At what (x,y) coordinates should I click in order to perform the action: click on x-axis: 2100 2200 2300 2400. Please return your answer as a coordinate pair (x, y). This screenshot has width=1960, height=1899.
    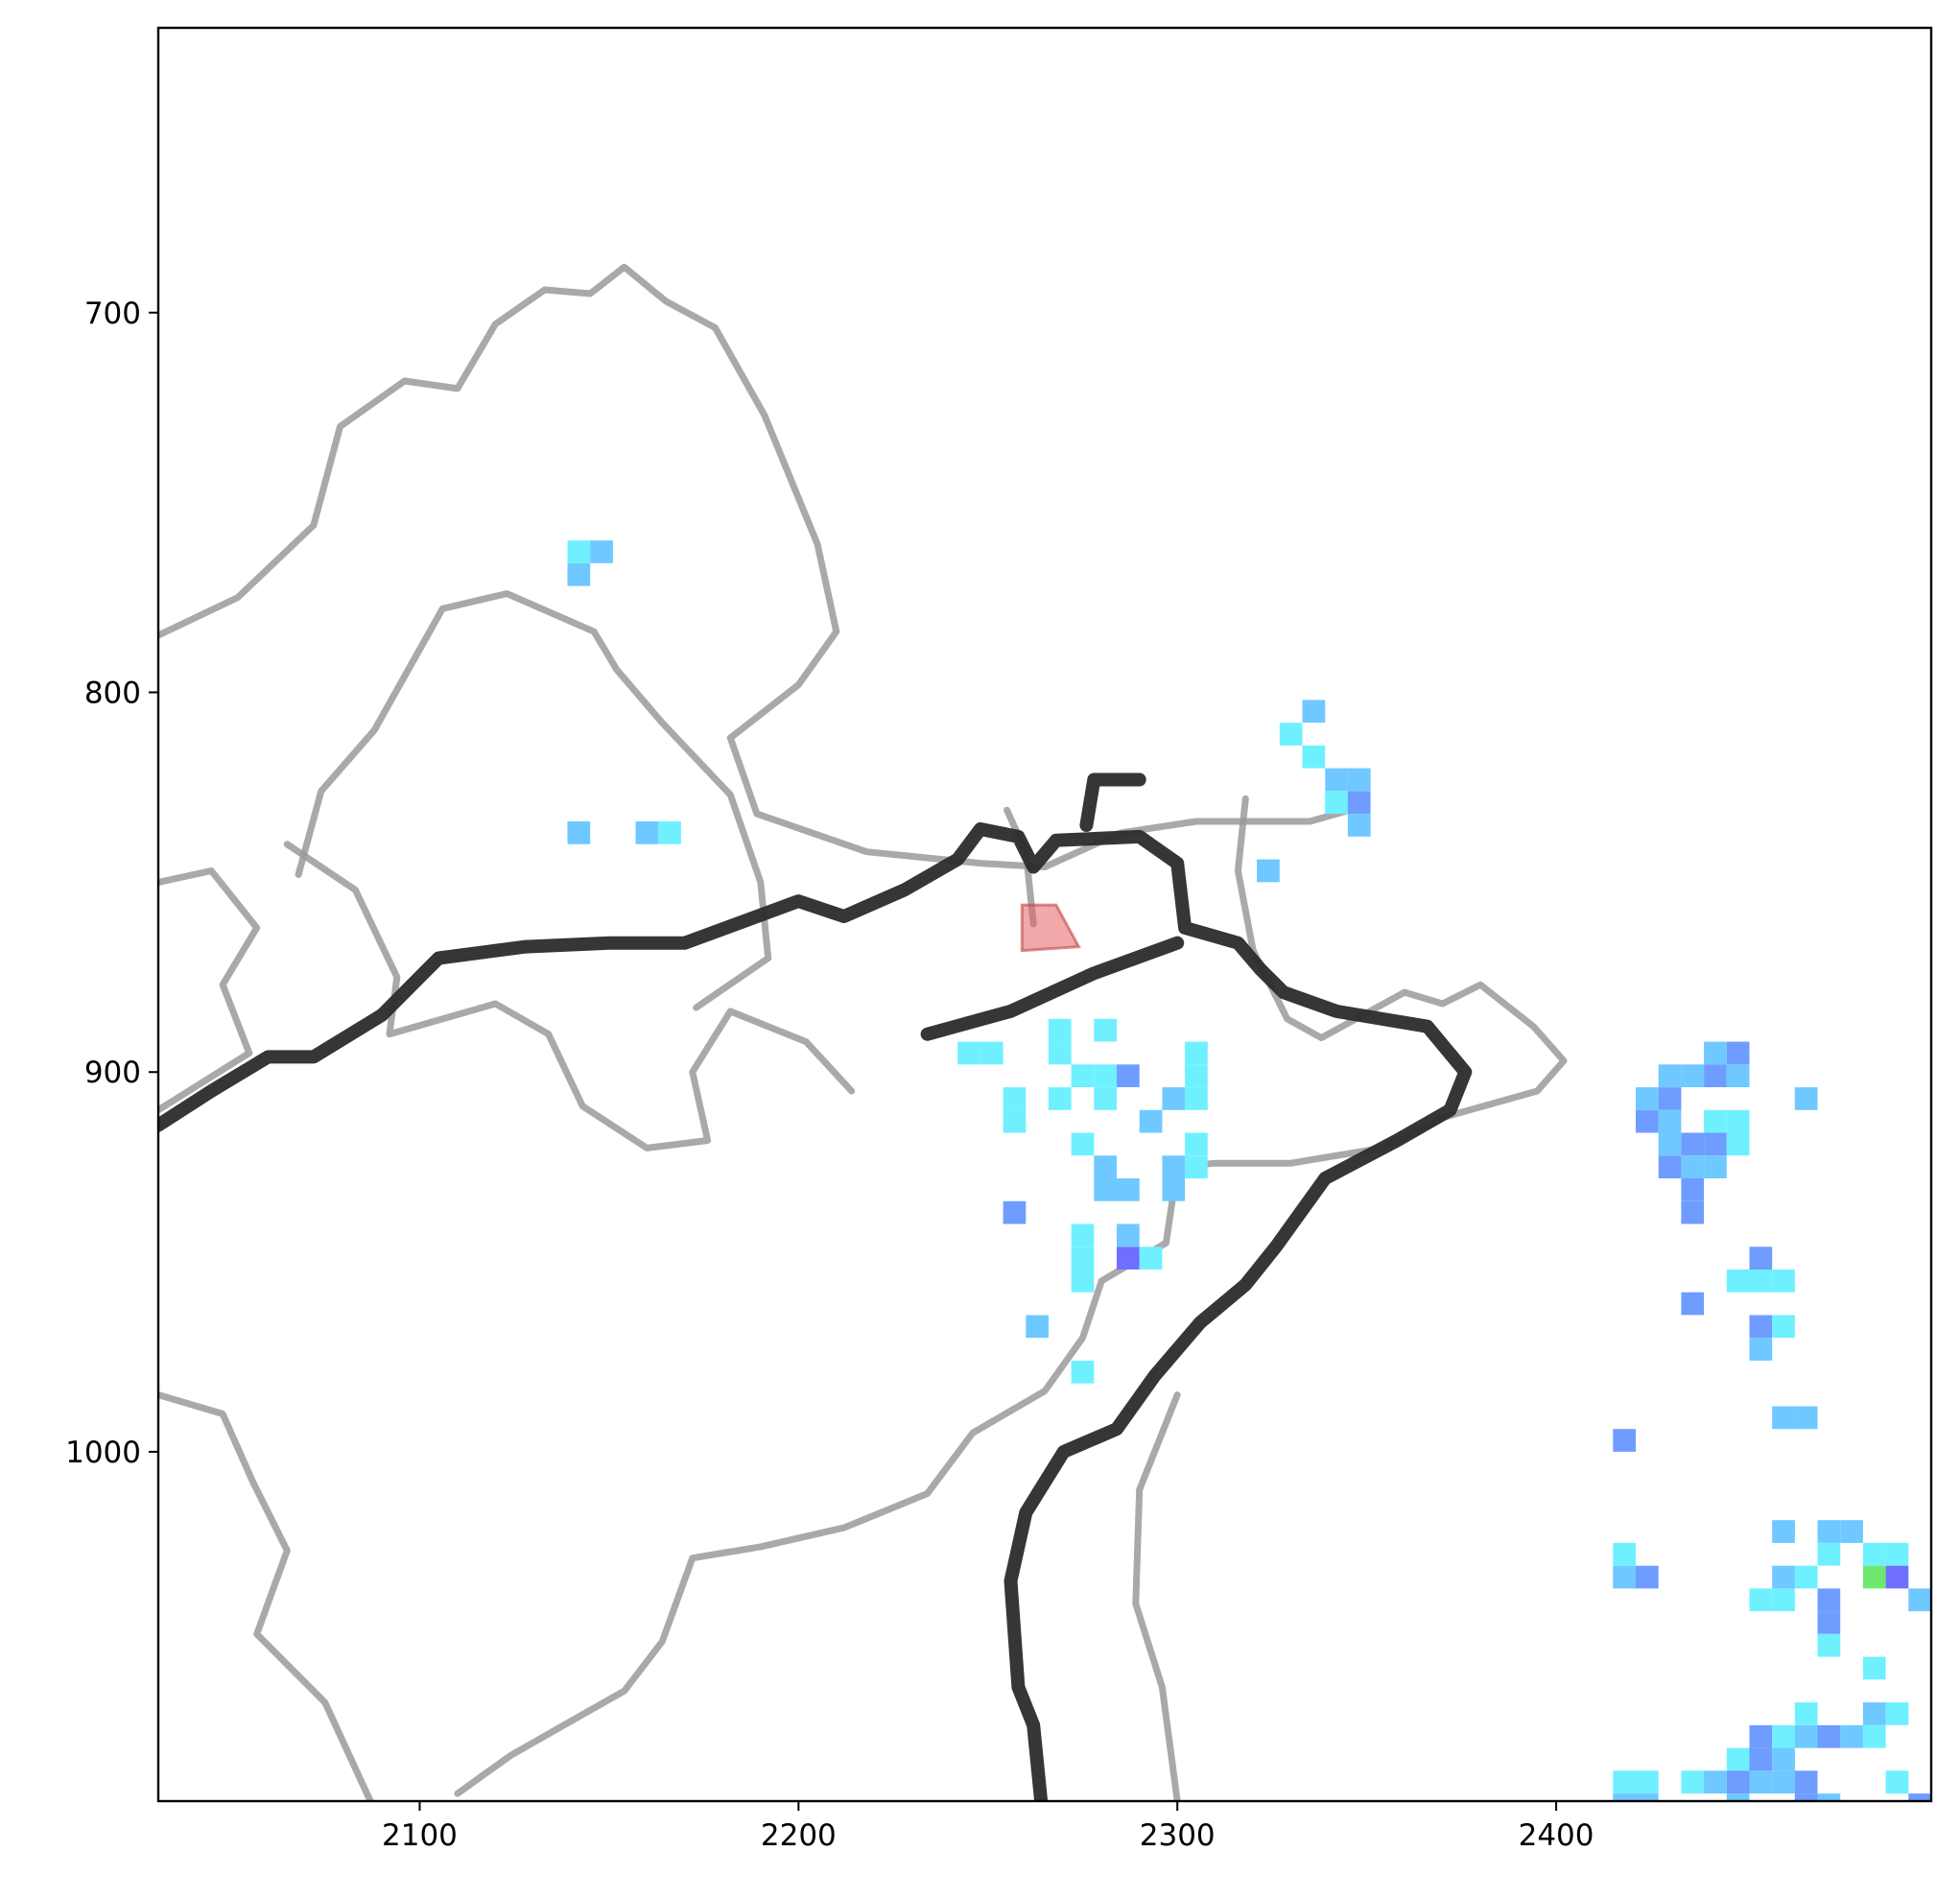
    Looking at the image, I should click on (988, 1827).